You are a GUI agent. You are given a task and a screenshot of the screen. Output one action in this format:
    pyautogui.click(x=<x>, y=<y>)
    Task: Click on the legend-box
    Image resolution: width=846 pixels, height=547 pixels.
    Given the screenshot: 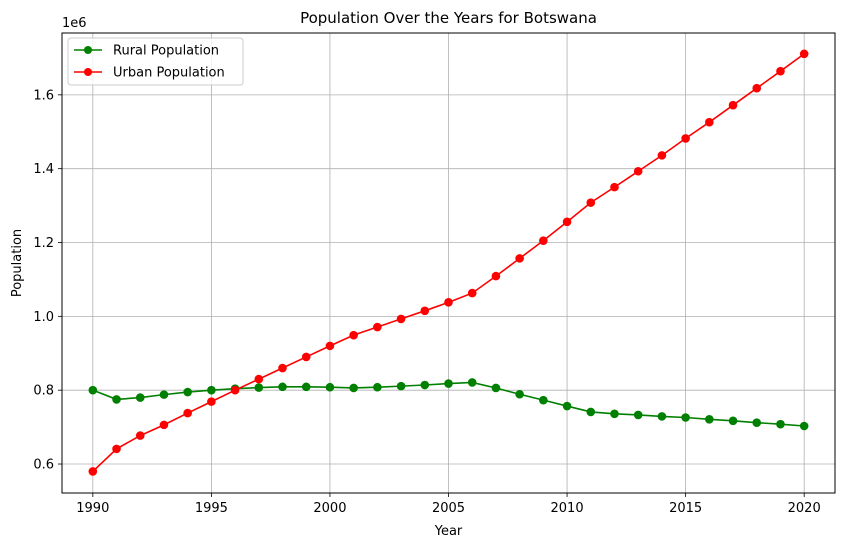 What is the action you would take?
    pyautogui.click(x=155, y=61)
    